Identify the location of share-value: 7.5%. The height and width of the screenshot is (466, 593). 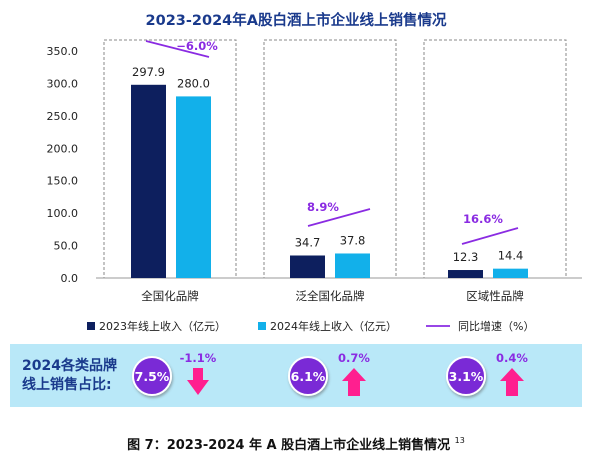
(152, 376).